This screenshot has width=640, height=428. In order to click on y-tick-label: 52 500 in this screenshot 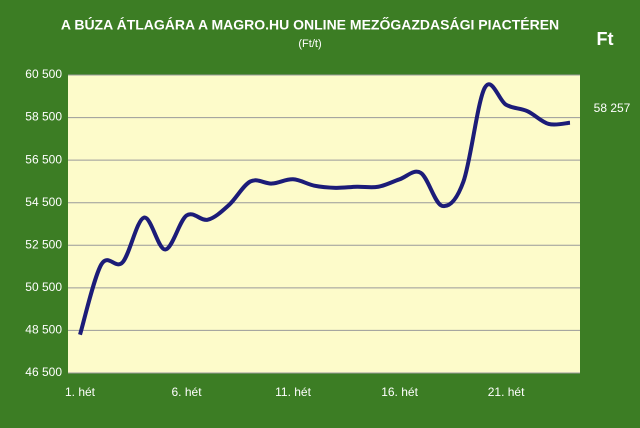, I will do `click(43, 244)`.